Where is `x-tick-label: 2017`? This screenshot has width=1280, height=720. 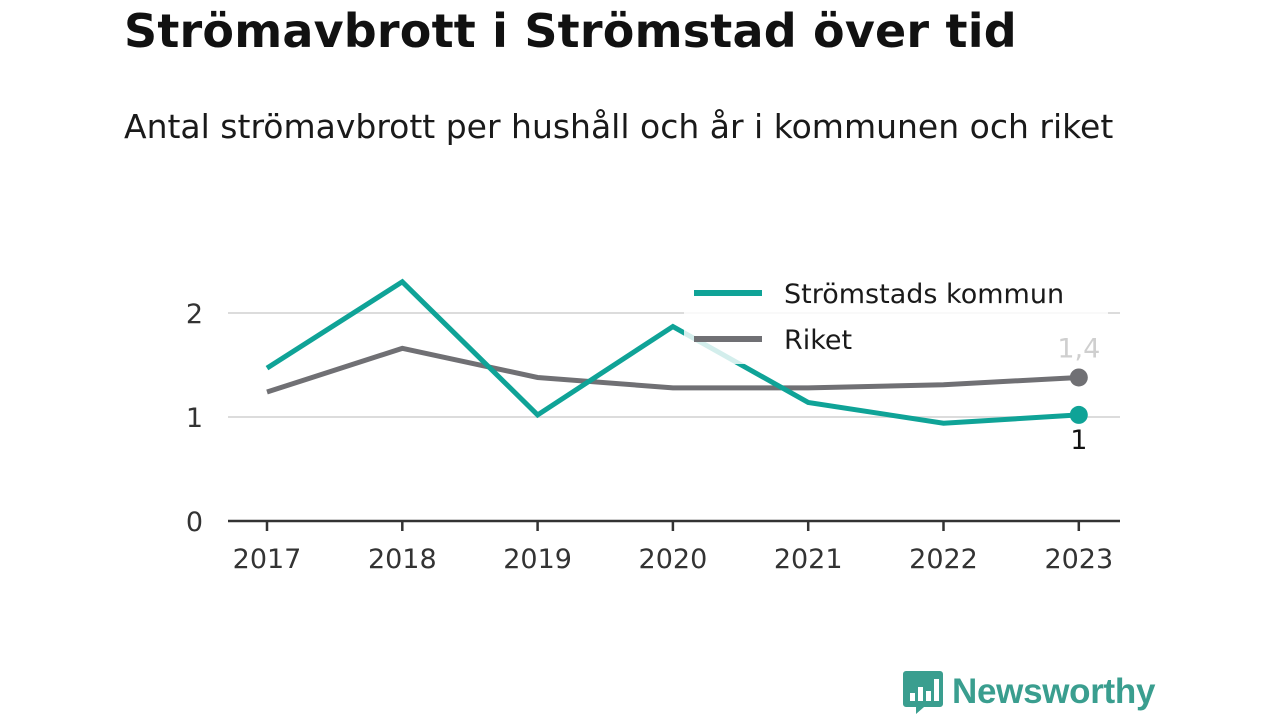 x-tick-label: 2017 is located at coordinates (267, 559).